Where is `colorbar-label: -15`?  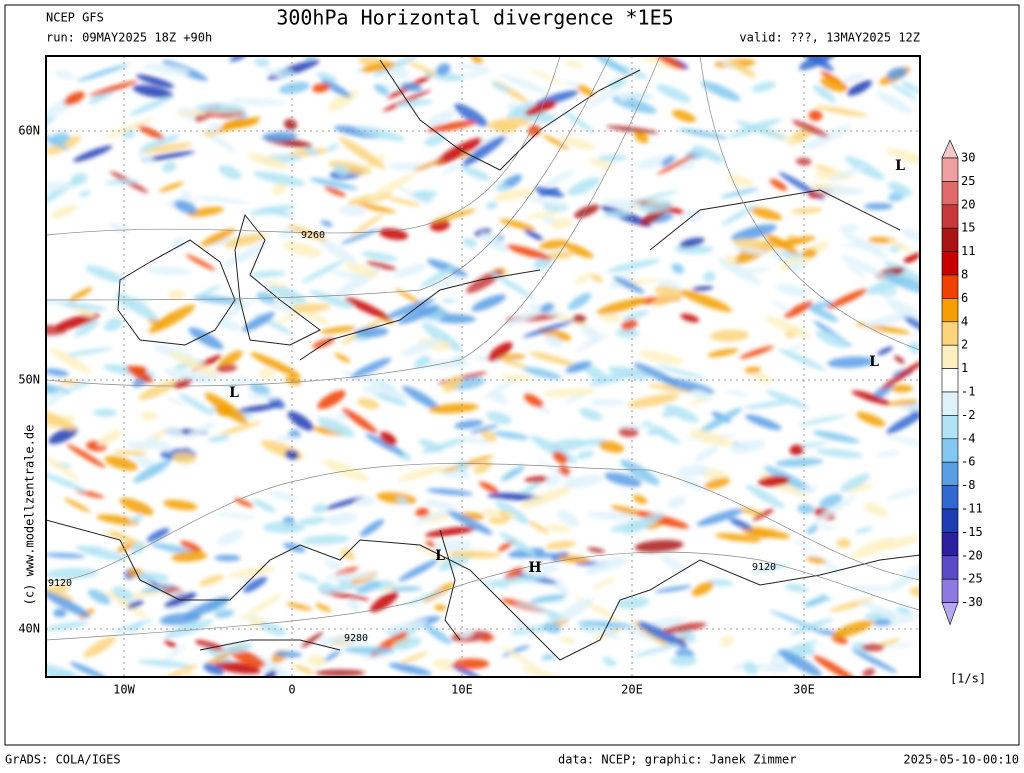 colorbar-label: -15 is located at coordinates (972, 532).